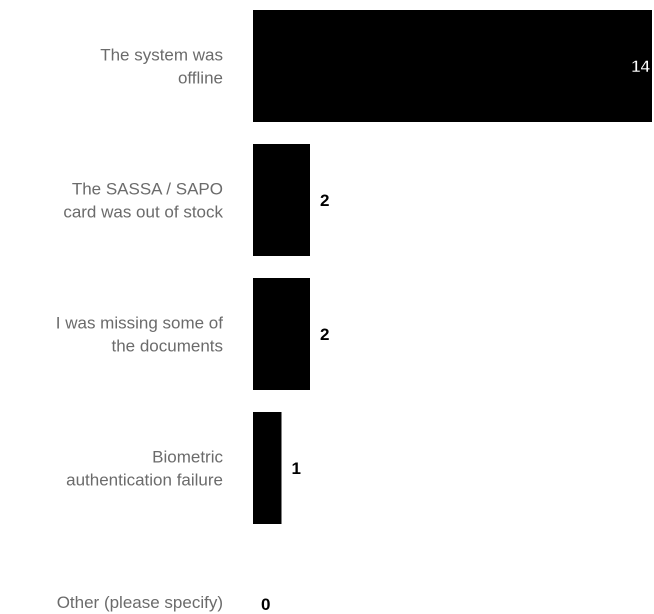 The width and height of the screenshot is (654, 614). I want to click on value-label: 1, so click(296, 468).